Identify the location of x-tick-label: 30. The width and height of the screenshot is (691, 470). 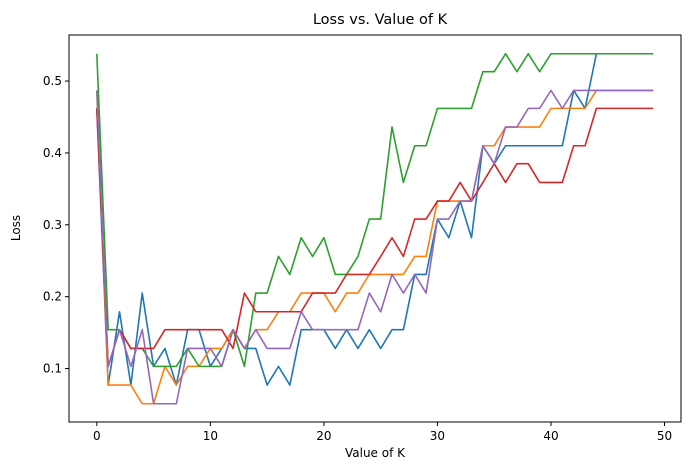
(437, 436).